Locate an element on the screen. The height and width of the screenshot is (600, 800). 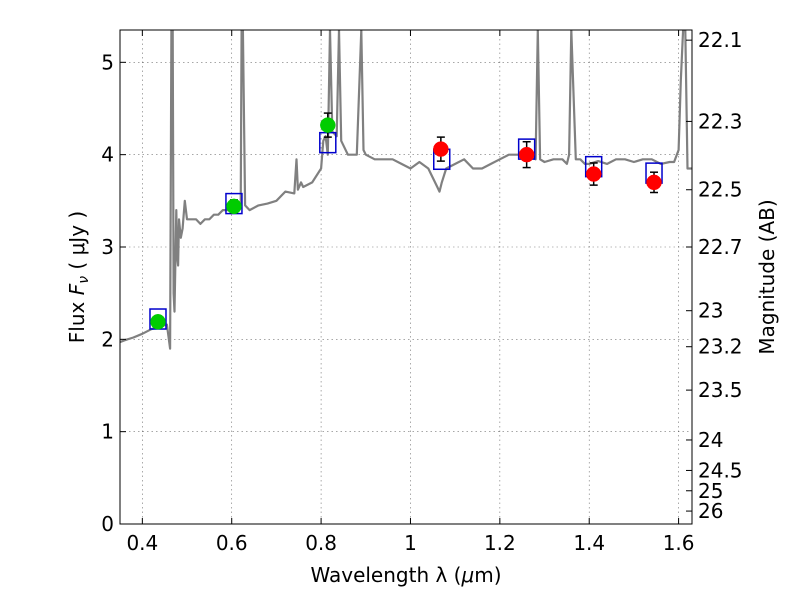
y2-tick-label: 22.3 is located at coordinates (720, 121).